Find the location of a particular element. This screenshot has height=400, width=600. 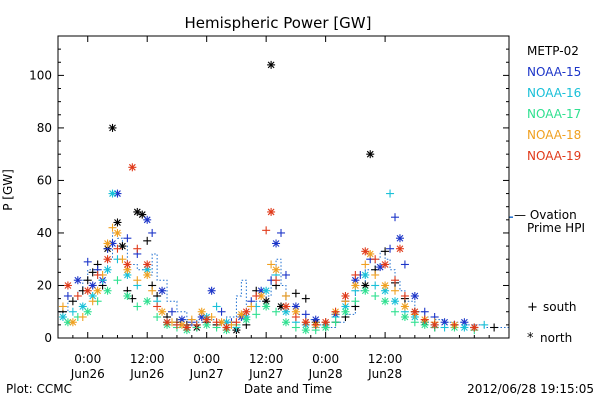

y-tick-label: 100 is located at coordinates (40, 75).